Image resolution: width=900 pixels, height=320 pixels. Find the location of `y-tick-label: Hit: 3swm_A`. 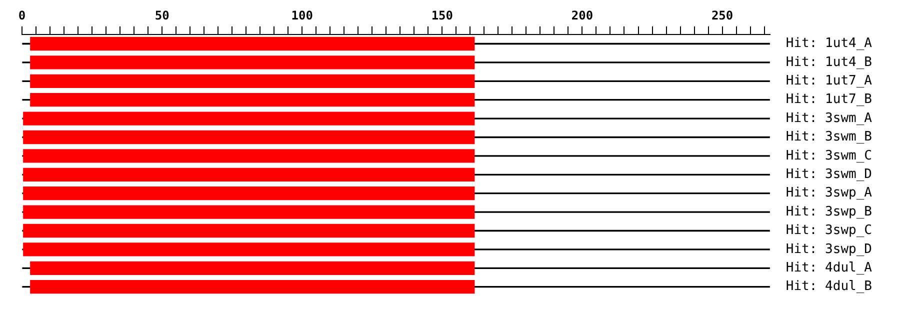

y-tick-label: Hit: 3swm_A is located at coordinates (829, 118).